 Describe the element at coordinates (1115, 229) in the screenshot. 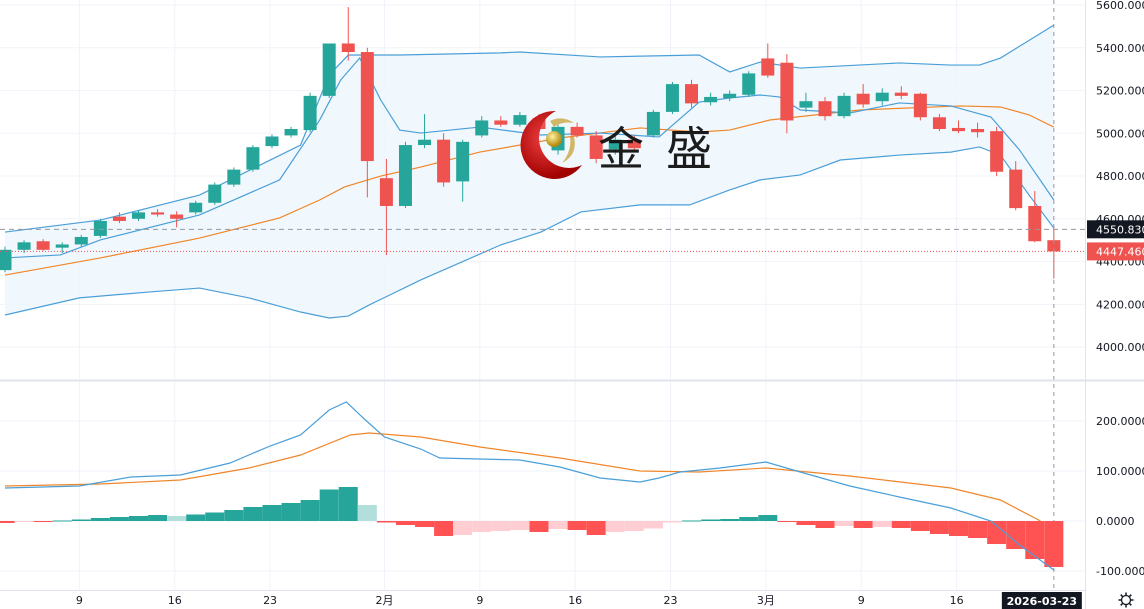

I see `crosshair-price-label-bg` at that location.